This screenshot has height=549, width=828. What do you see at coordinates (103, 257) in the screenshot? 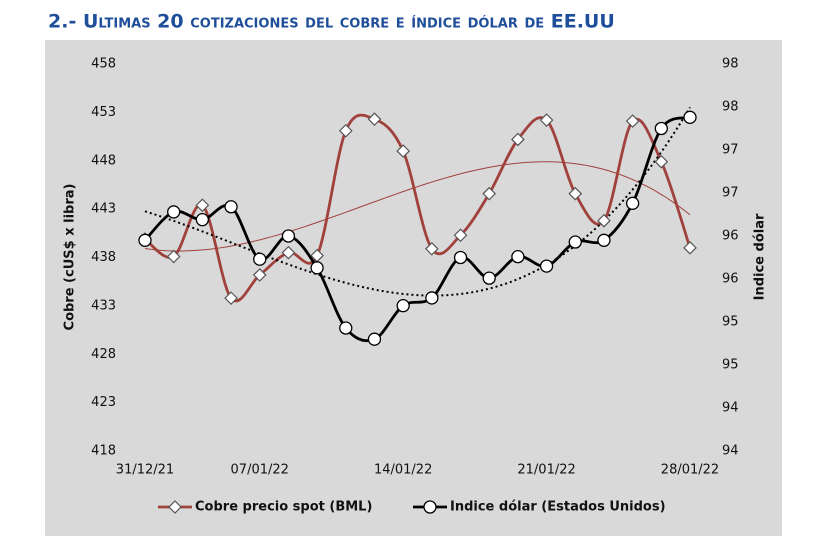
I see `y-tick-label: 438` at bounding box center [103, 257].